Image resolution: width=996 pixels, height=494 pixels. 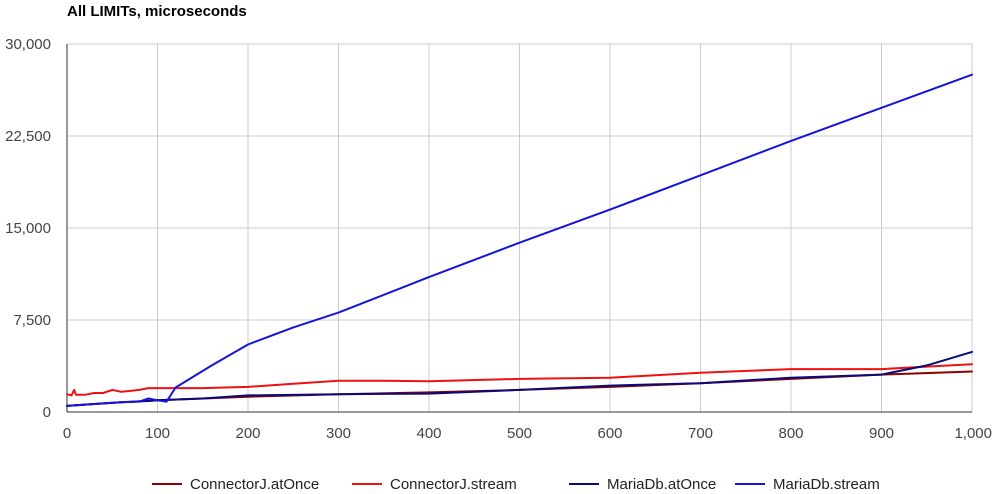 I want to click on y-tick-label: 15,000, so click(x=28, y=228).